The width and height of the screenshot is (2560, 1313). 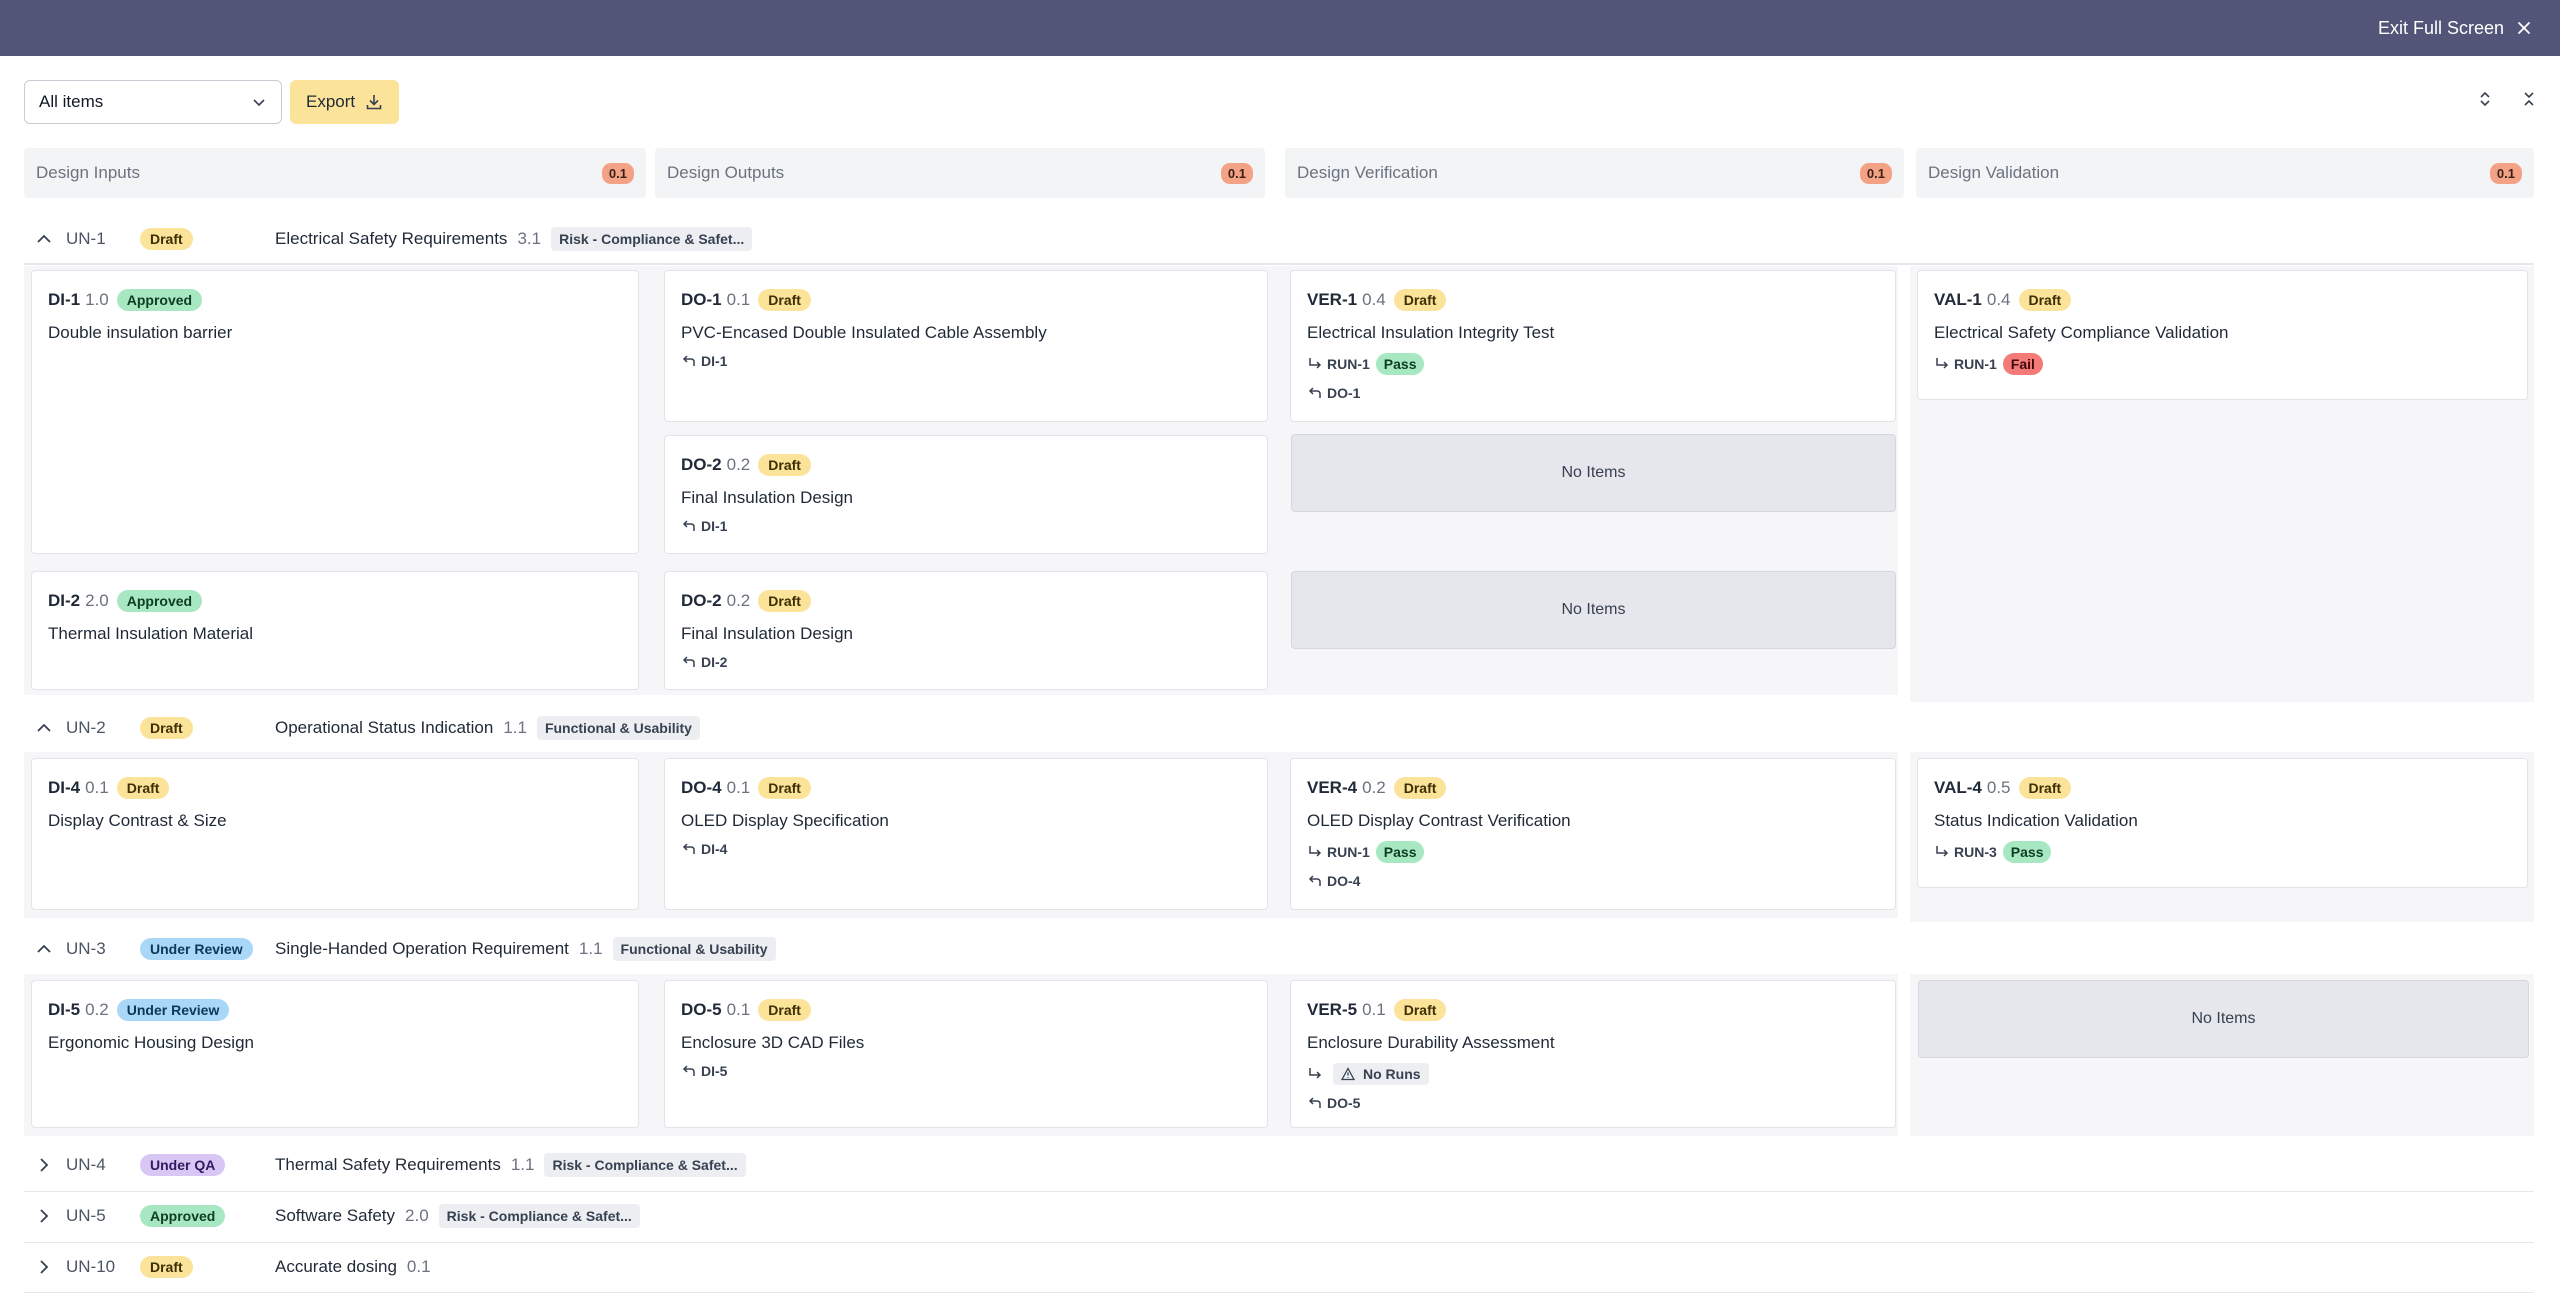 I want to click on sub-arrow-icon, so click(x=1942, y=363).